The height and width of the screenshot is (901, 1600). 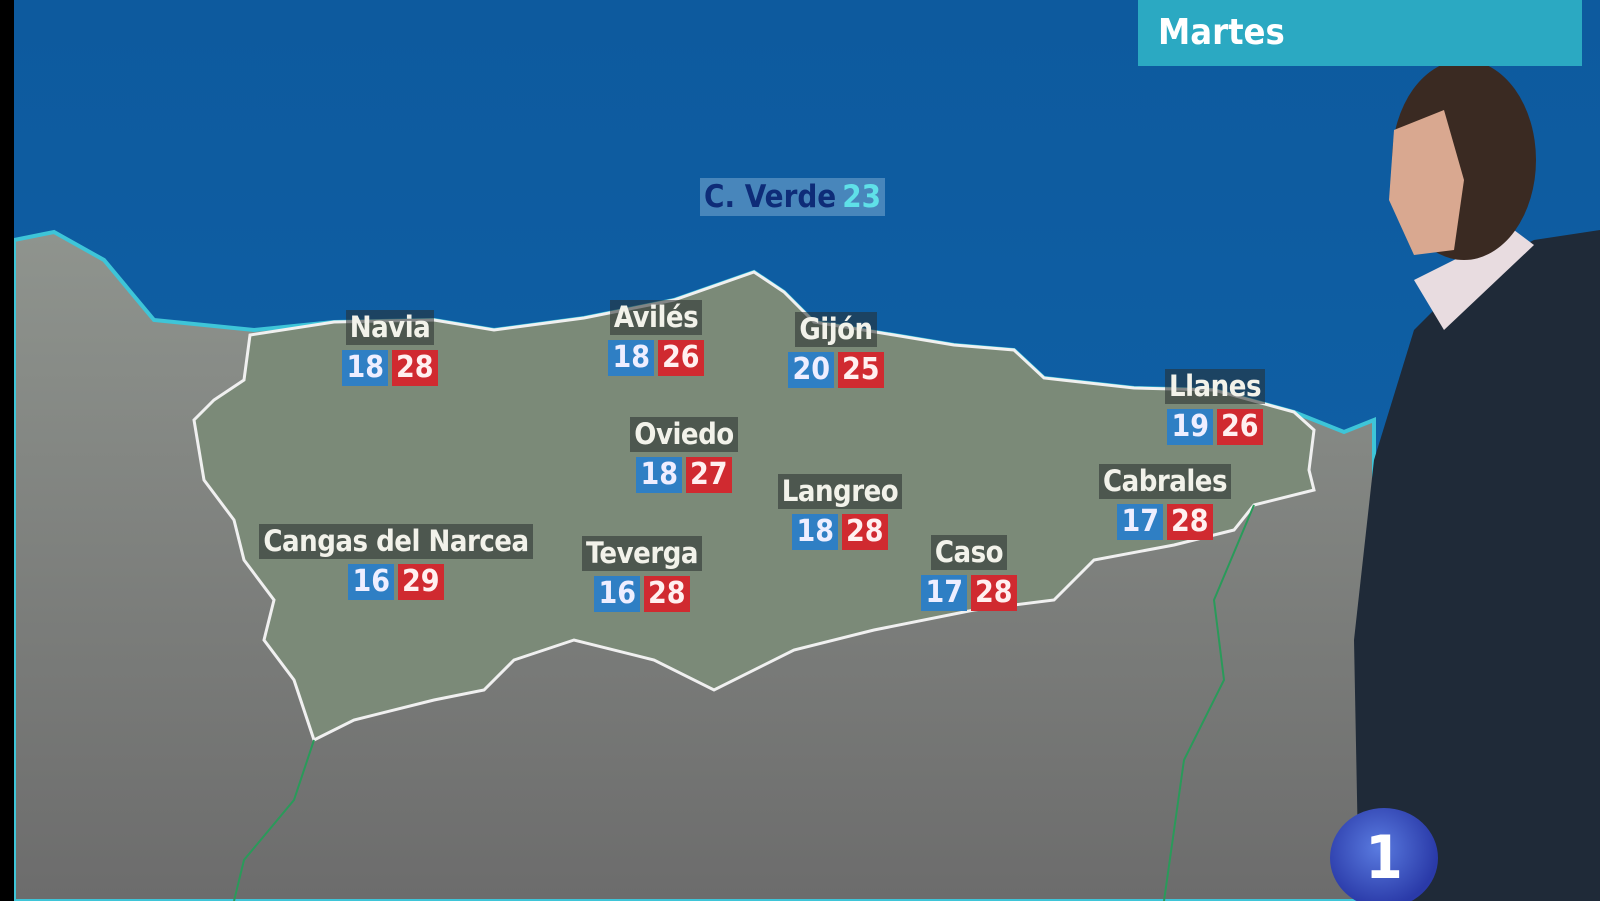 I want to click on city-name: Navia, so click(x=390, y=327).